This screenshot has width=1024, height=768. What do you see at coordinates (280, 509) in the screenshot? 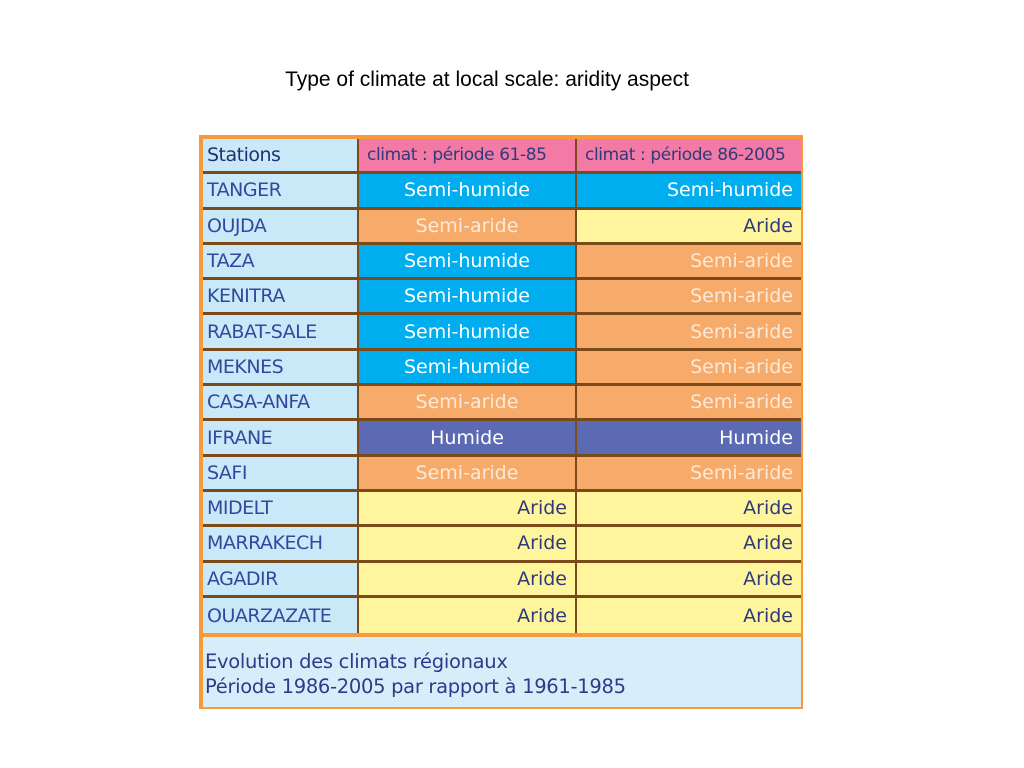
I see `station-name: MIDELT` at bounding box center [280, 509].